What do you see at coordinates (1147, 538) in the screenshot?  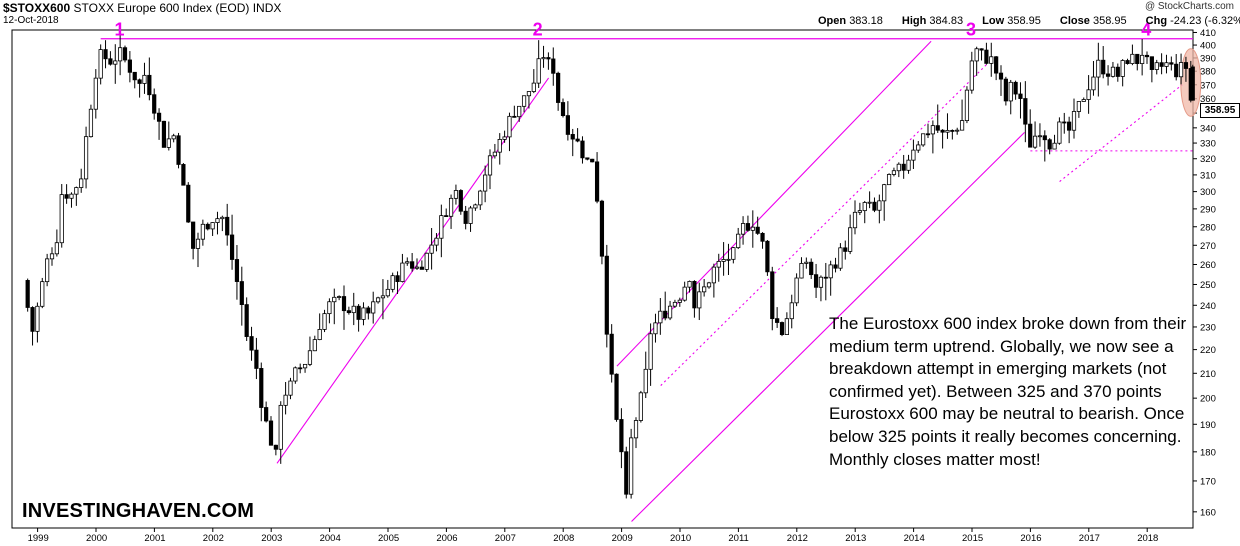 I see `x-tick-label: 2018` at bounding box center [1147, 538].